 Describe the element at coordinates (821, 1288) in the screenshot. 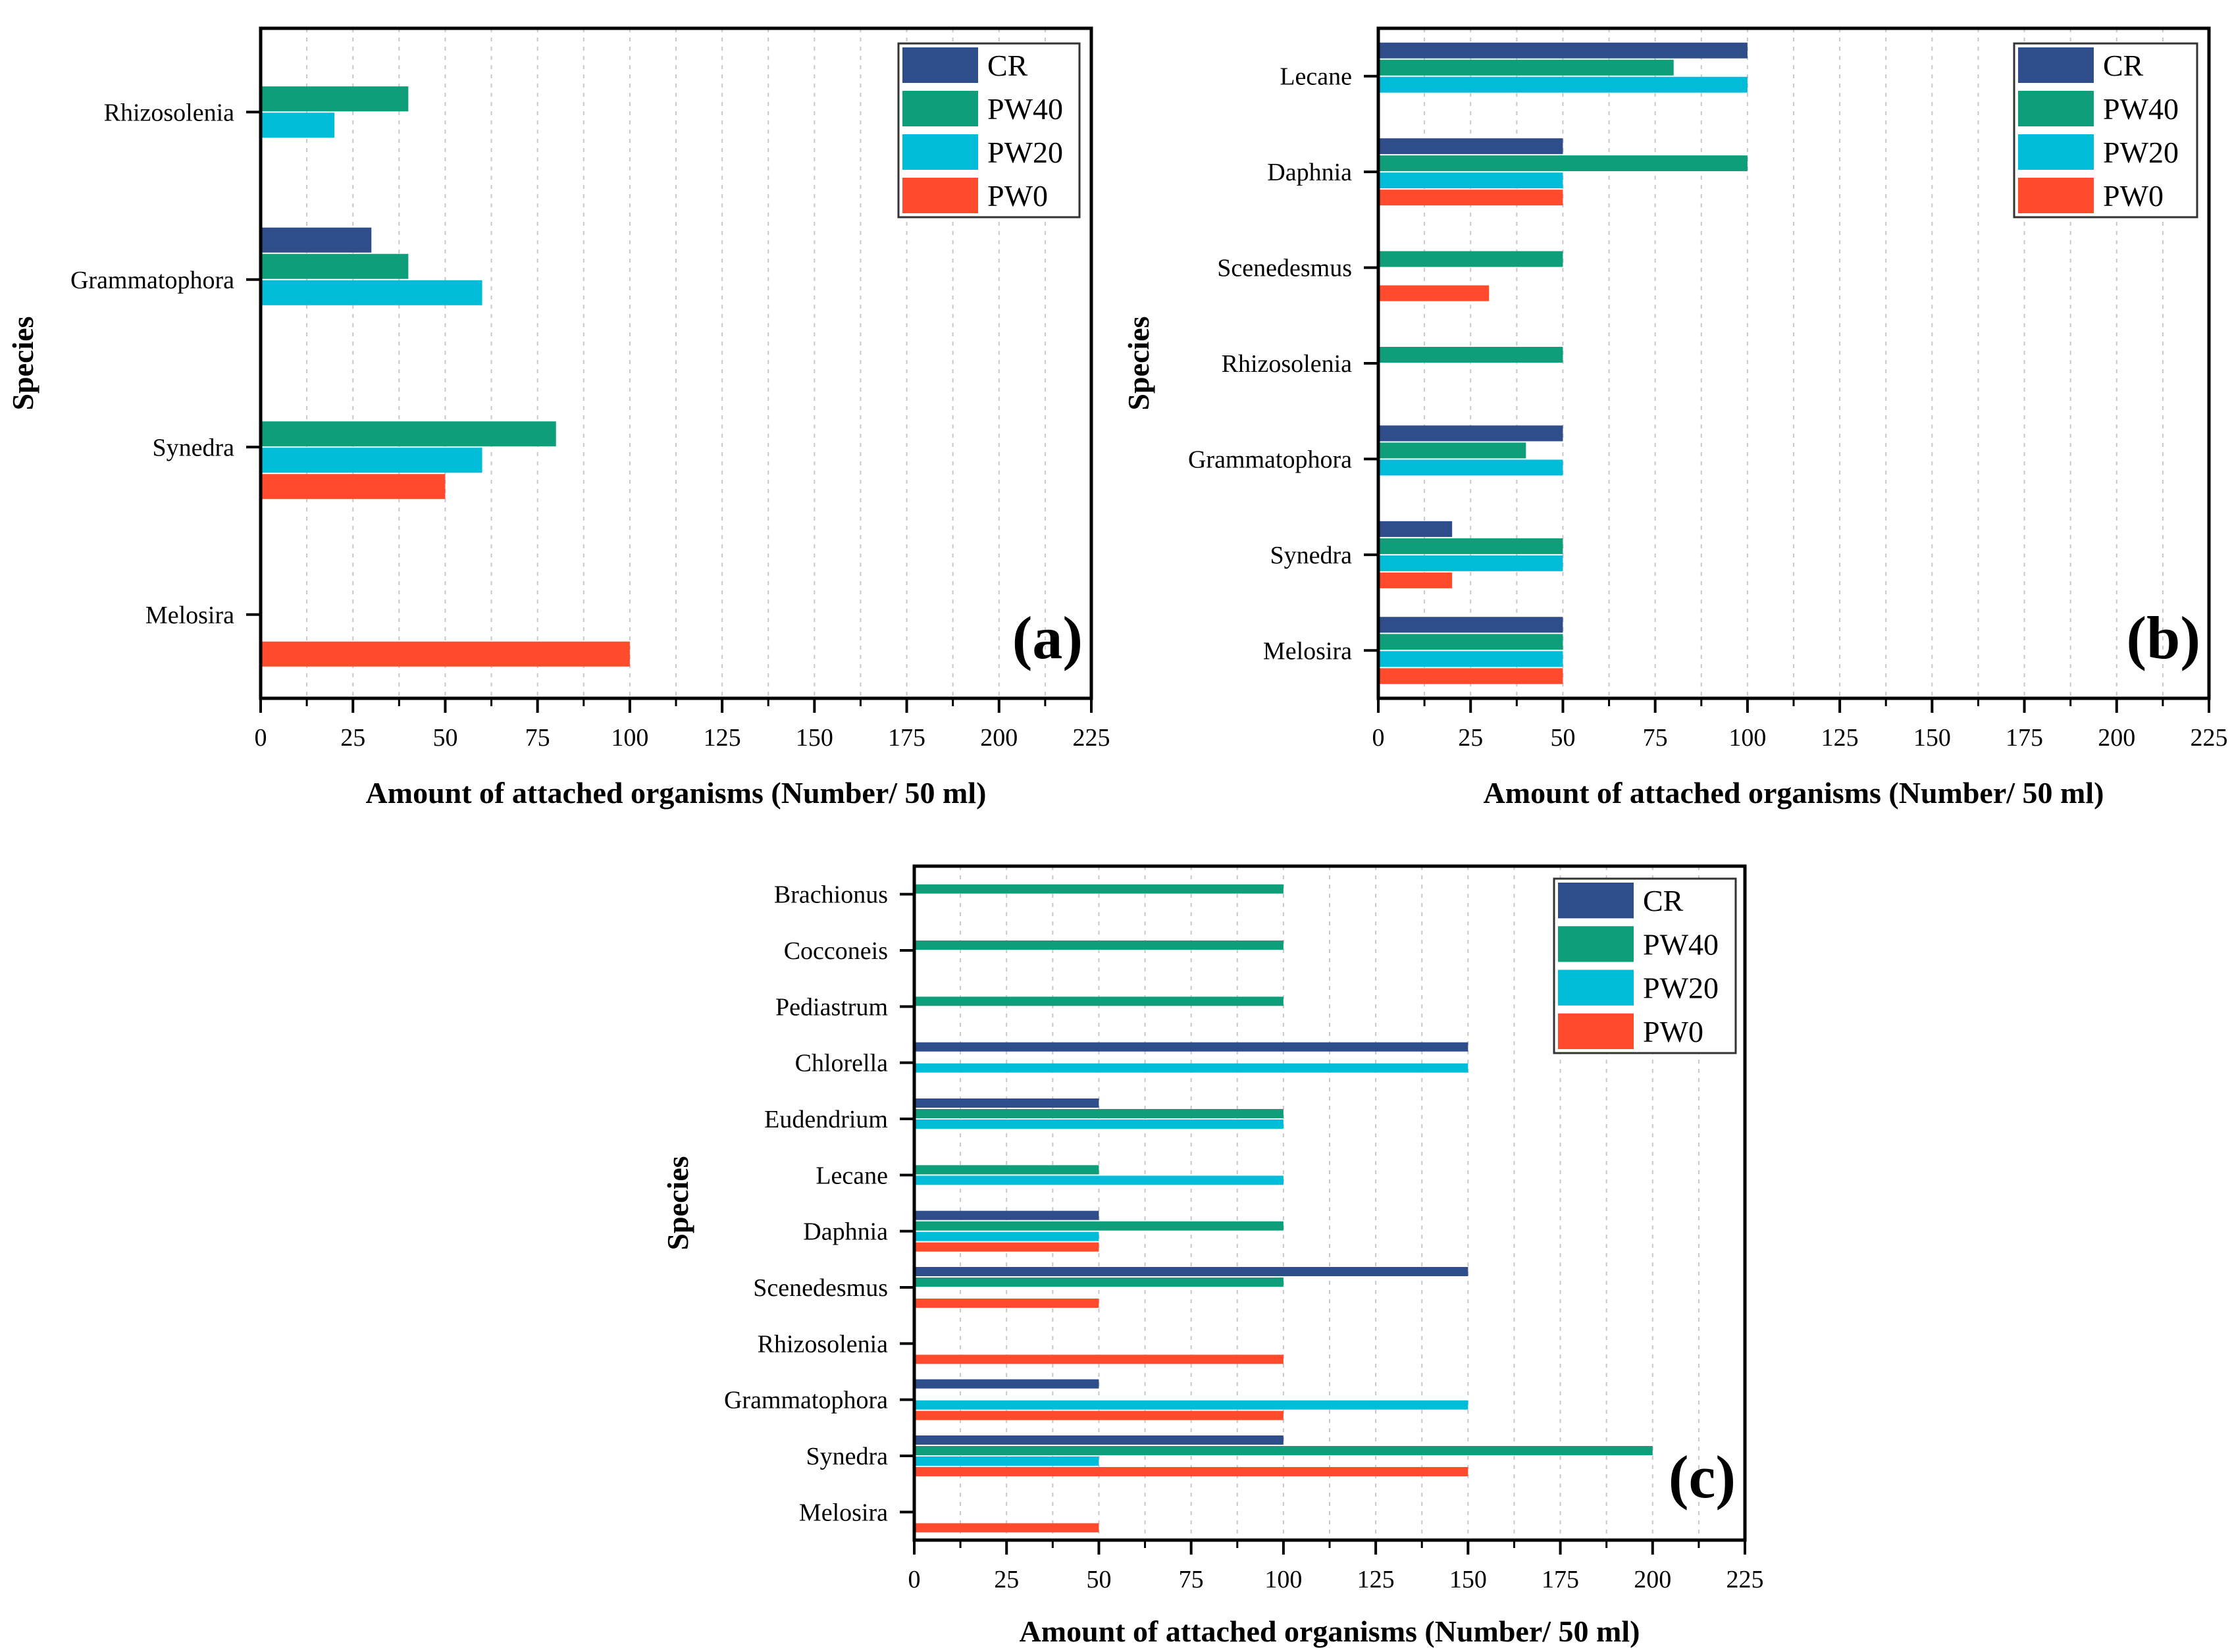

I see `category-label: Scenedesmus` at that location.